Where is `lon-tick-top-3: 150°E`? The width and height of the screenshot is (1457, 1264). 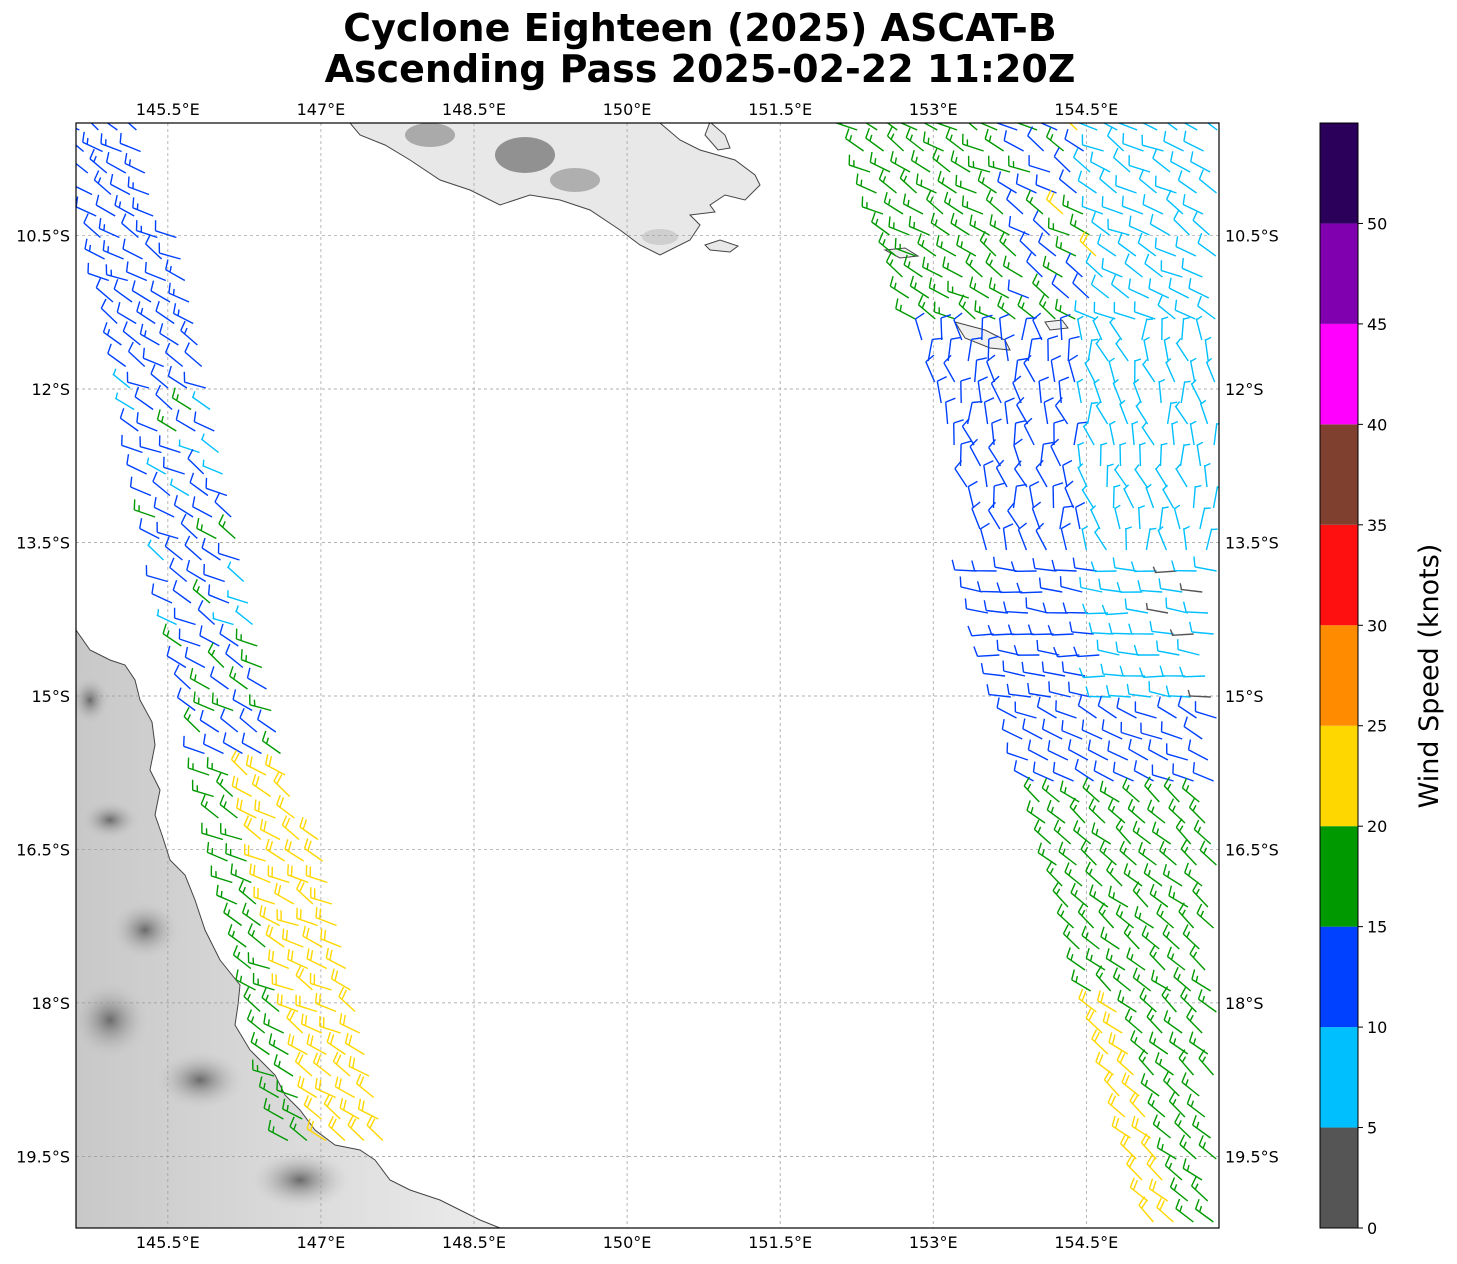
lon-tick-top-3: 150°E is located at coordinates (627, 109).